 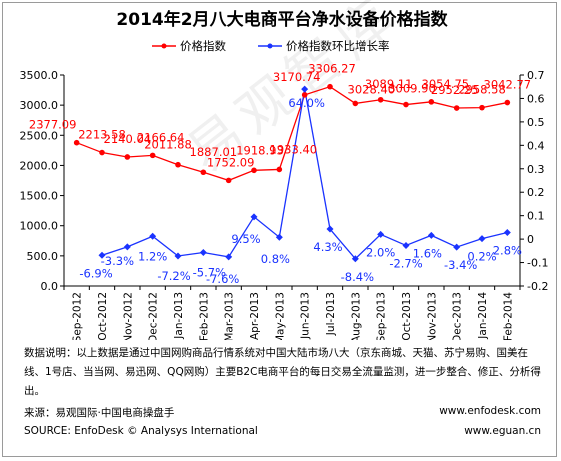 I want to click on right-tick-label: 0.6, so click(x=536, y=98).